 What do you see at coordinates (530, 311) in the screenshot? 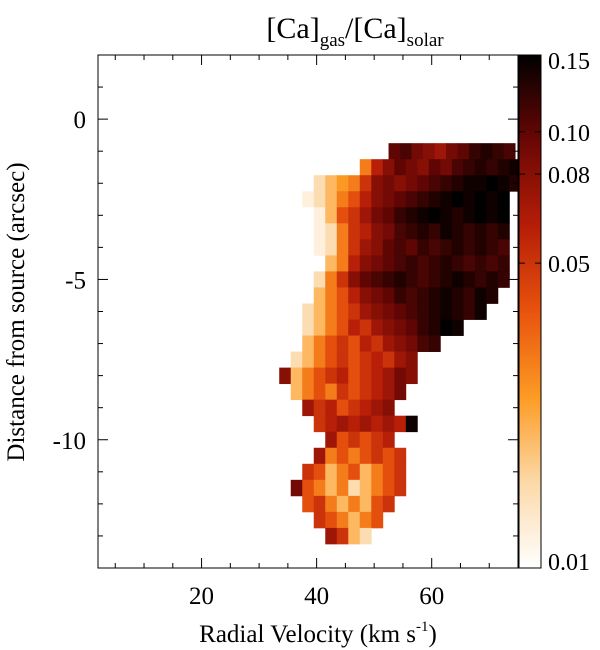
I see `colorbar-ticks` at bounding box center [530, 311].